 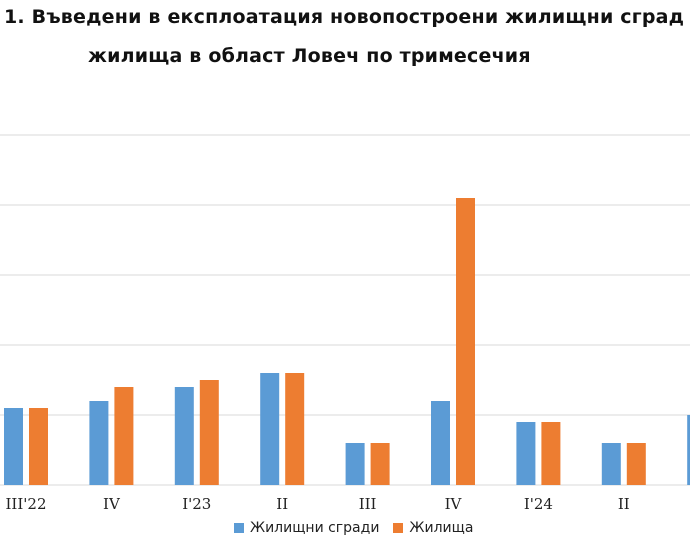 What do you see at coordinates (538, 504) in the screenshot?
I see `x-tick-label: I'24` at bounding box center [538, 504].